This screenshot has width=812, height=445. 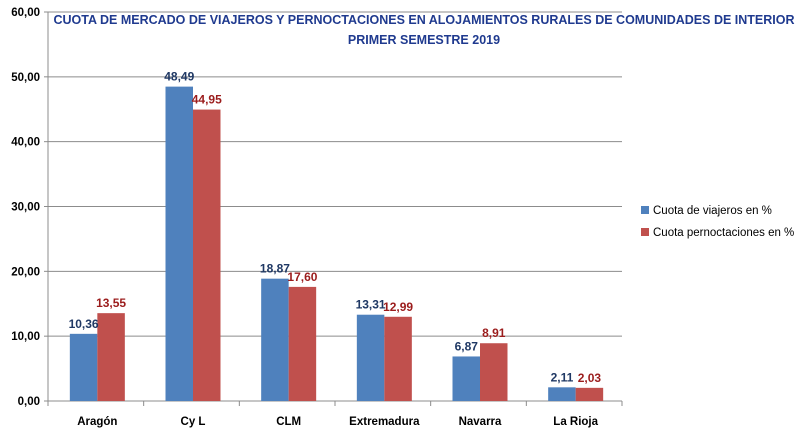 I want to click on data-label: 13,55, so click(x=111, y=303).